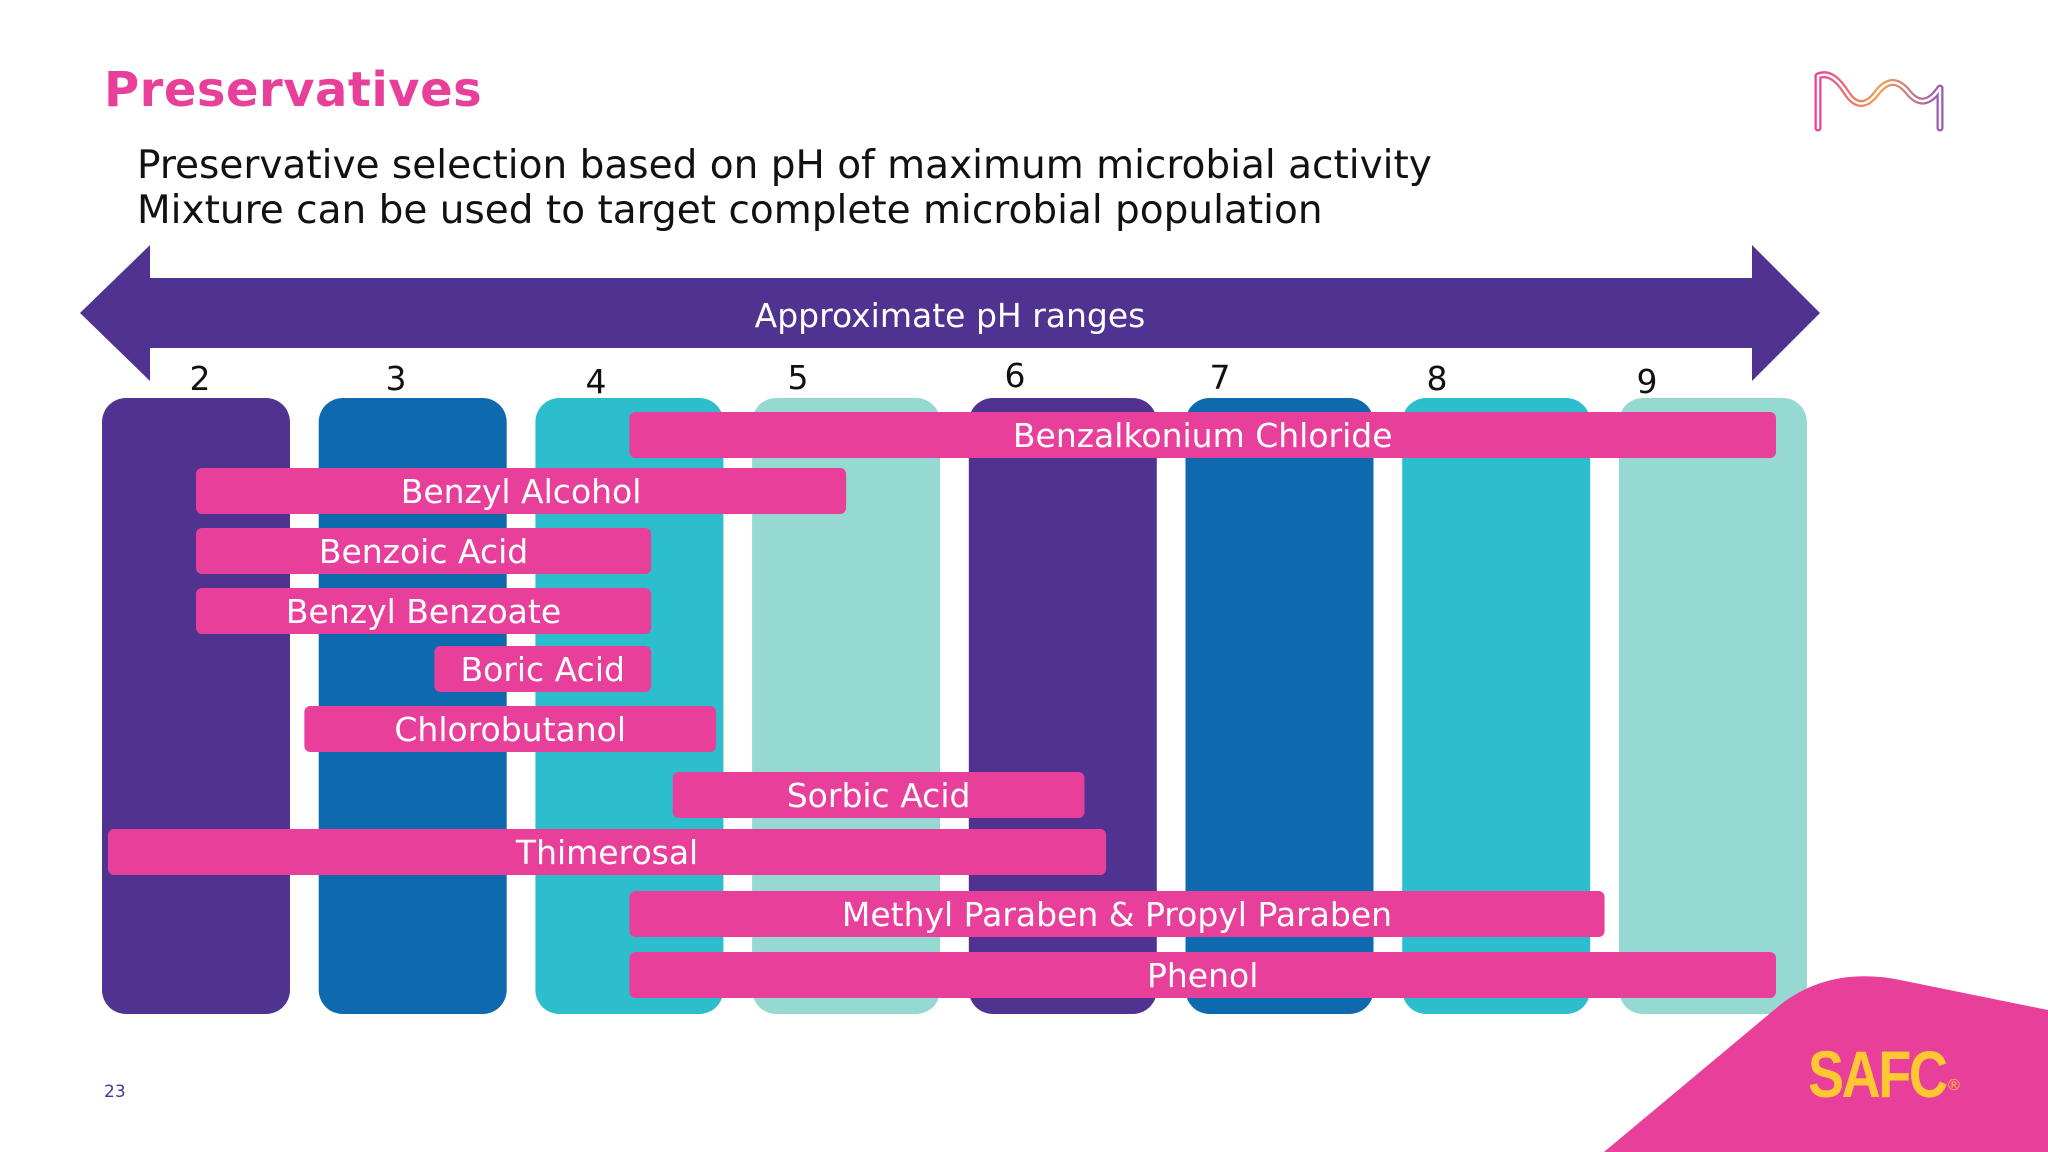  I want to click on preservative-bar: Benzyl Benzoate, so click(424, 611).